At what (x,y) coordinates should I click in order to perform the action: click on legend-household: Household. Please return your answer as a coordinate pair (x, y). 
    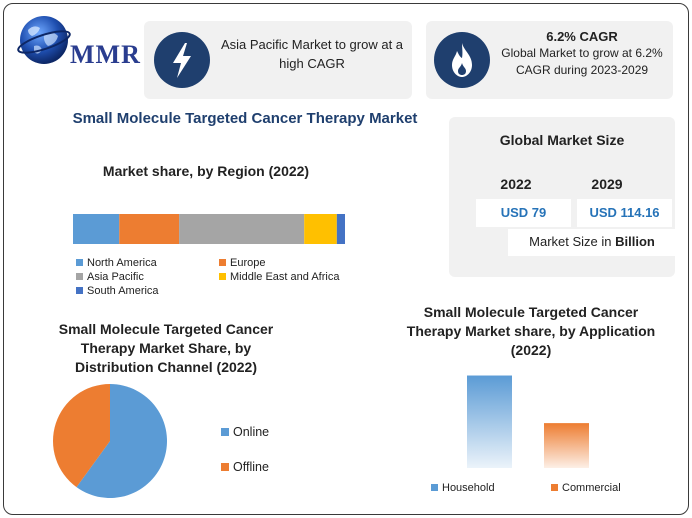
    Looking at the image, I should click on (463, 488).